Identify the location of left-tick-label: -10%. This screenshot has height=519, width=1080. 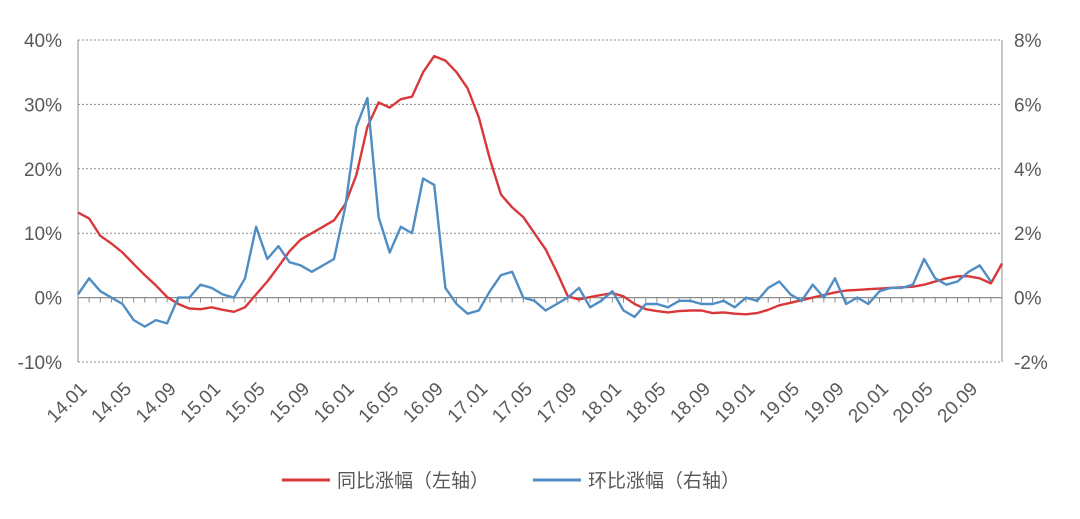
(40, 363).